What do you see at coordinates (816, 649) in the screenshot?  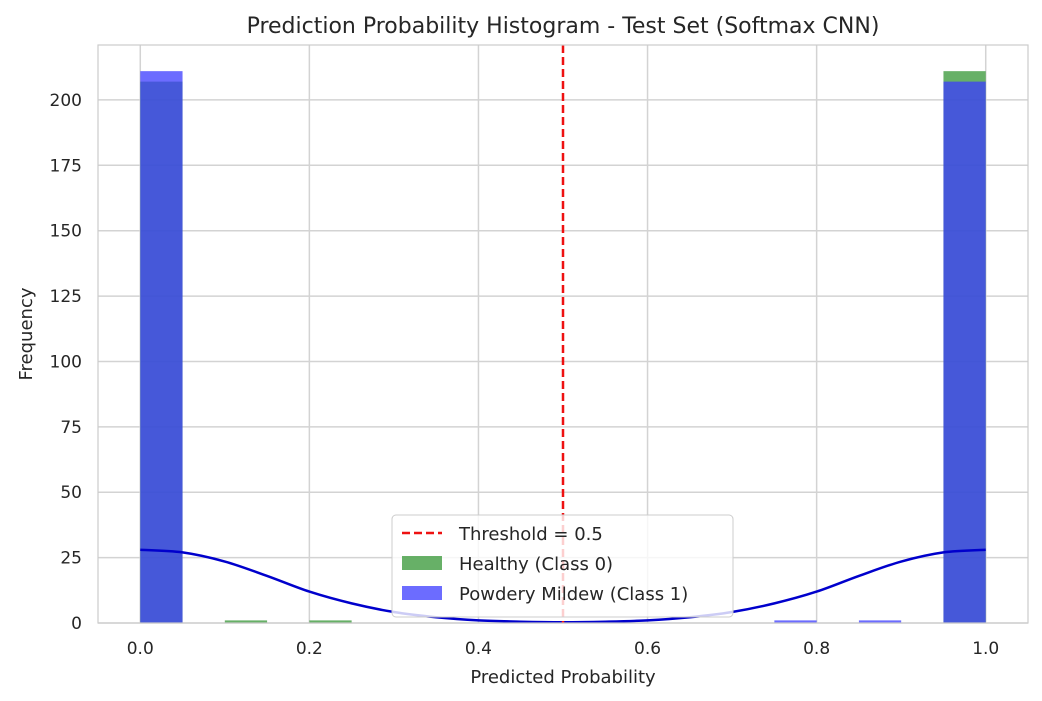 I see `x-tick-label-4: 0.8` at bounding box center [816, 649].